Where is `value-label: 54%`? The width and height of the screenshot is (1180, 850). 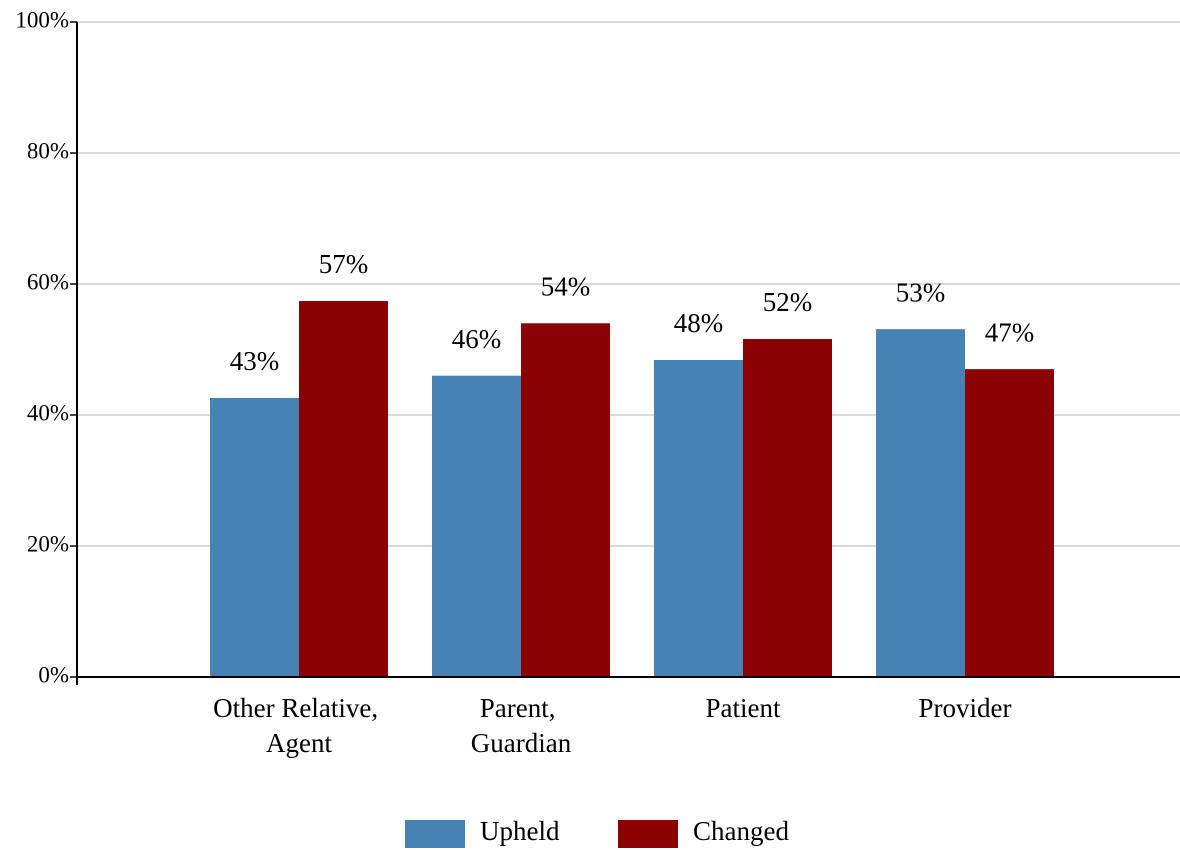 value-label: 54% is located at coordinates (566, 287).